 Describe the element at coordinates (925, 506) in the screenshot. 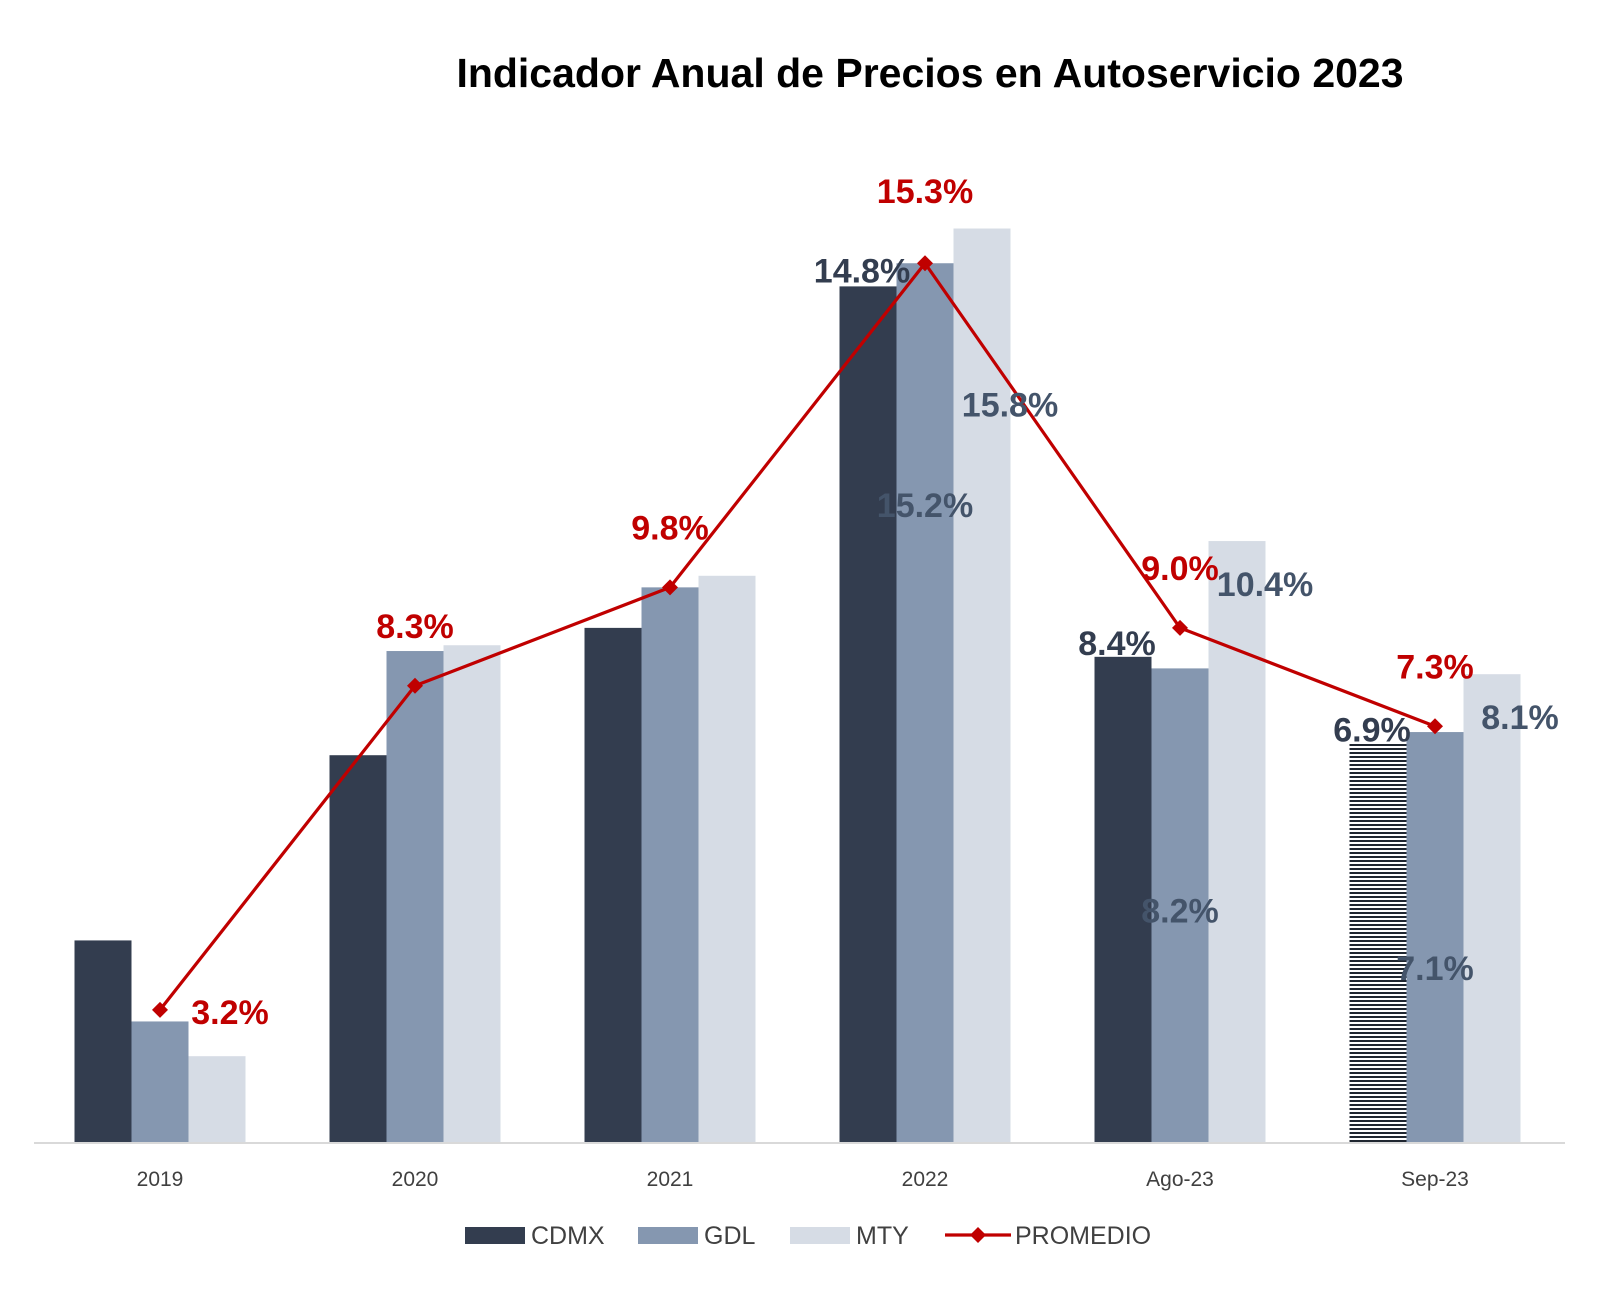

I see `label-gdl-2022: 15.2%` at that location.